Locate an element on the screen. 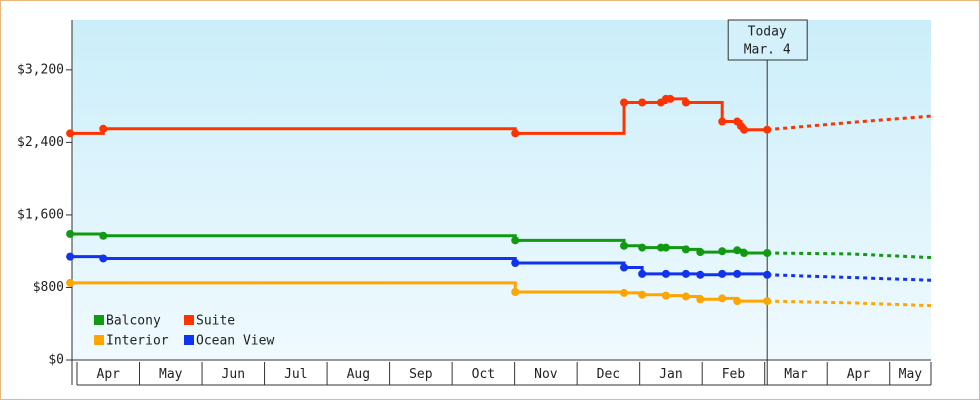  x-tick-label: Jul is located at coordinates (295, 374).